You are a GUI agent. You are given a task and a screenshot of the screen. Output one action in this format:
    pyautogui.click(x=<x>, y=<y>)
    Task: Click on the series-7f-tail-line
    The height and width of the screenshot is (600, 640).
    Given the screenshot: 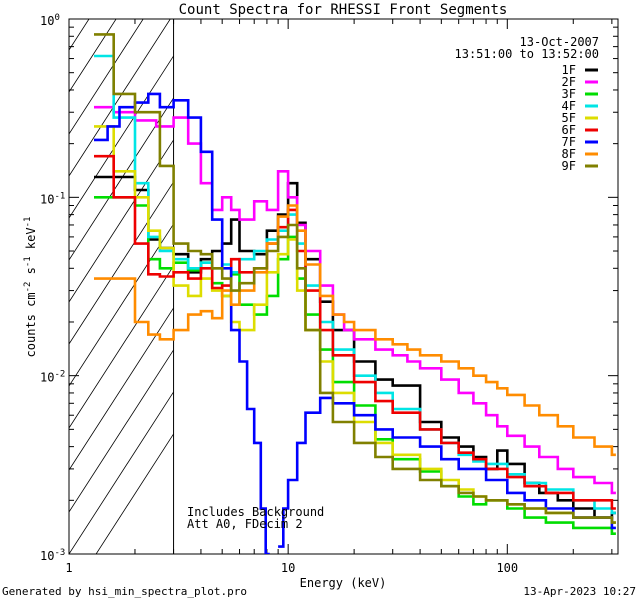 What is the action you would take?
    pyautogui.click(x=447, y=472)
    